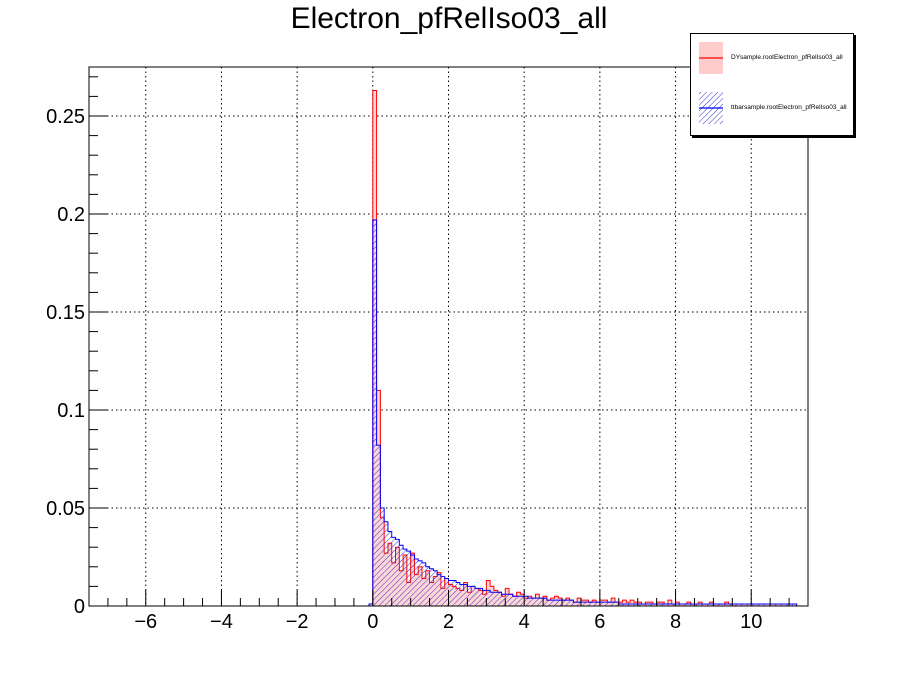 The image size is (898, 675). I want to click on x-tick-label: −4, so click(221, 622).